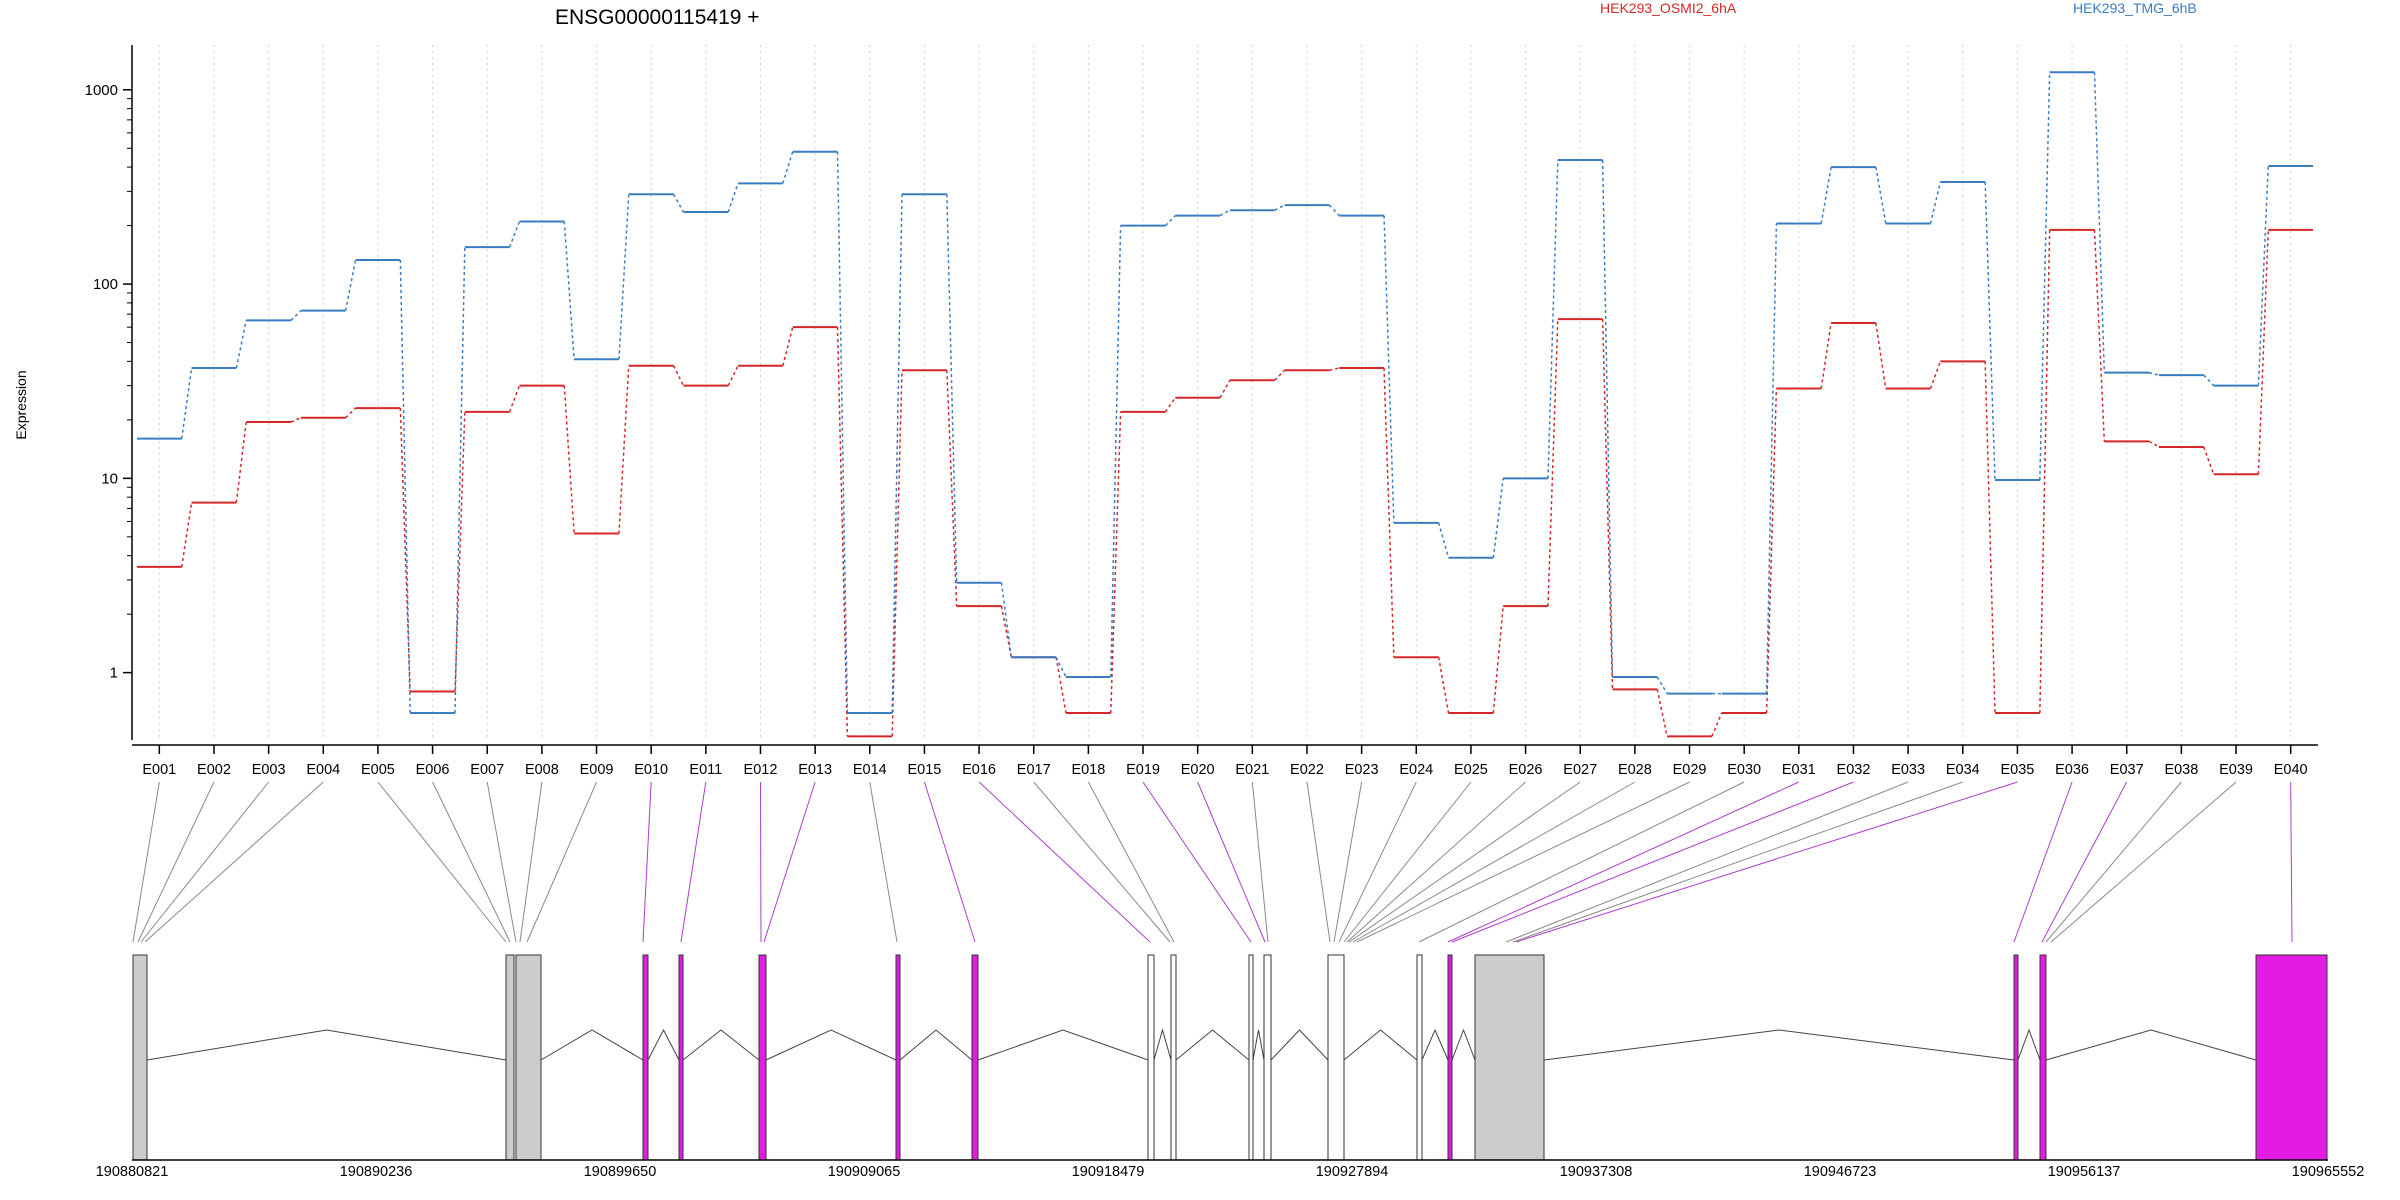 The width and height of the screenshot is (2400, 1200). What do you see at coordinates (2181, 770) in the screenshot?
I see `x-tick-label: E038` at bounding box center [2181, 770].